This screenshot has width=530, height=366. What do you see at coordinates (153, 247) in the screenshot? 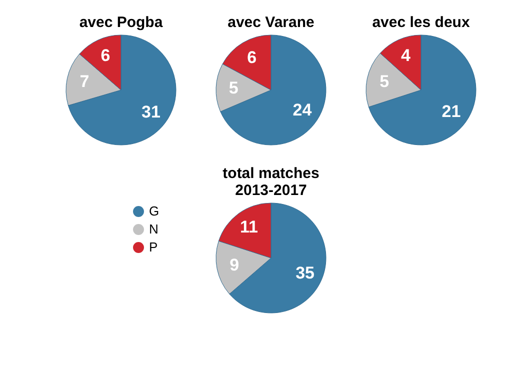
I see `legend-label: P` at bounding box center [153, 247].